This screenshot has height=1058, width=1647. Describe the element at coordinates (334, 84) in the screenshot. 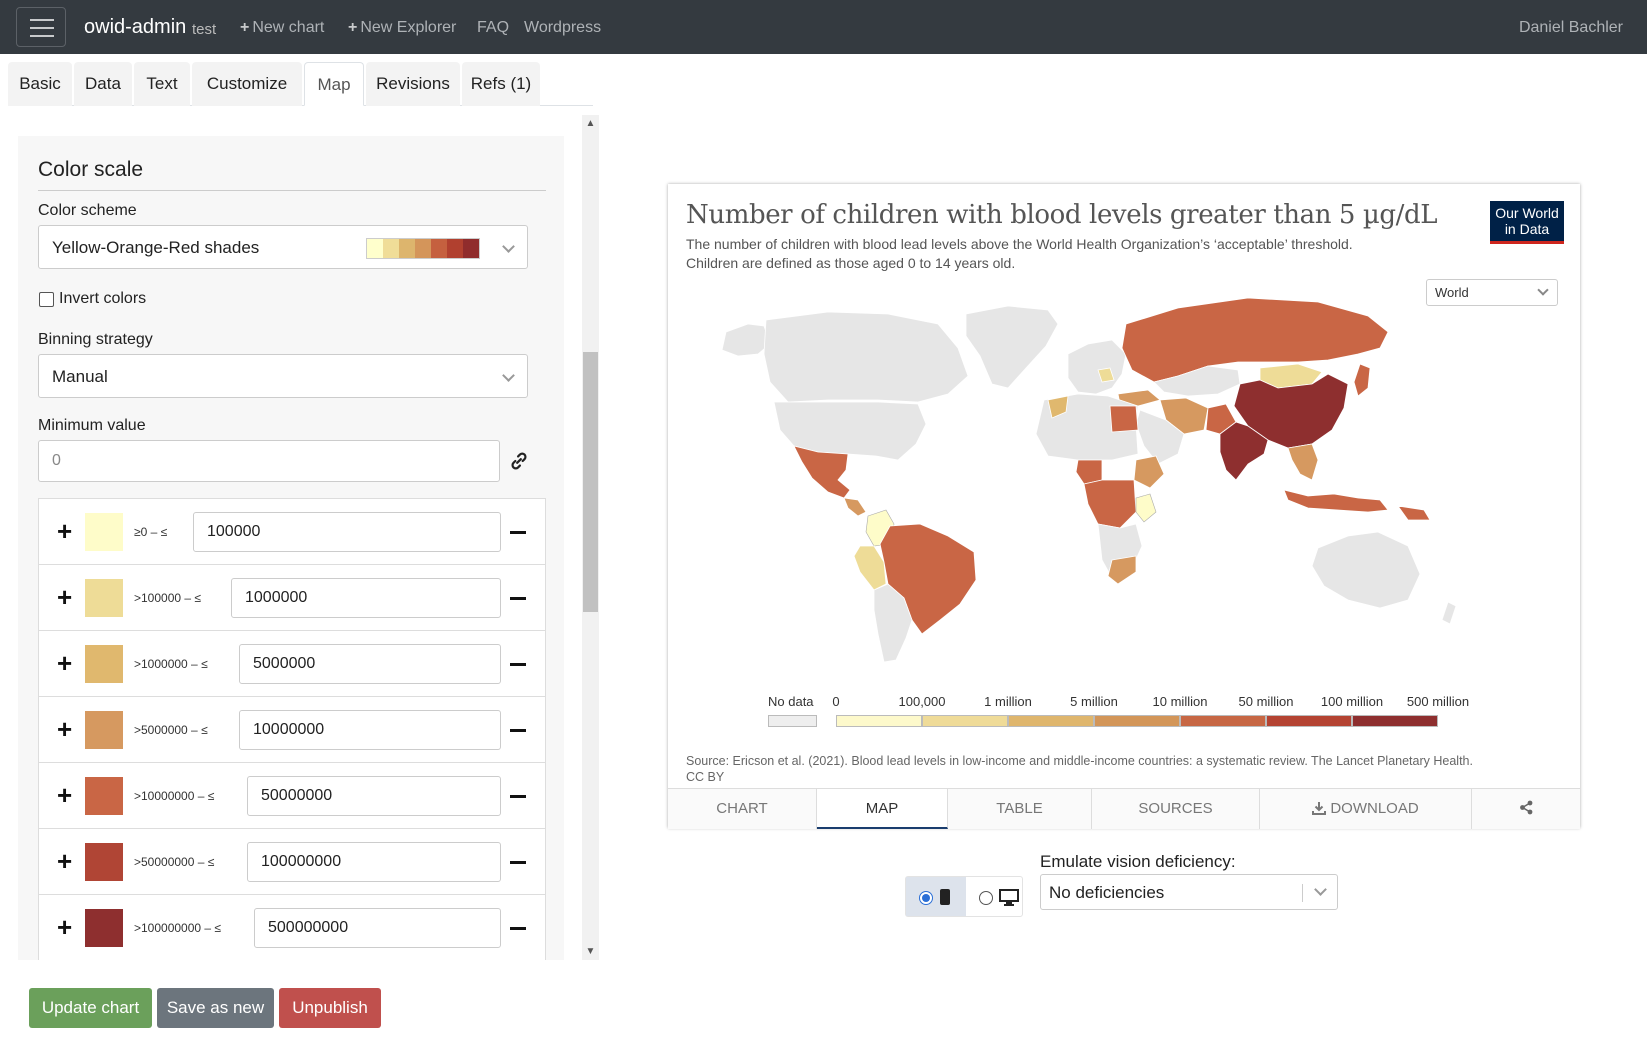

I see `tab-map: Map` at that location.